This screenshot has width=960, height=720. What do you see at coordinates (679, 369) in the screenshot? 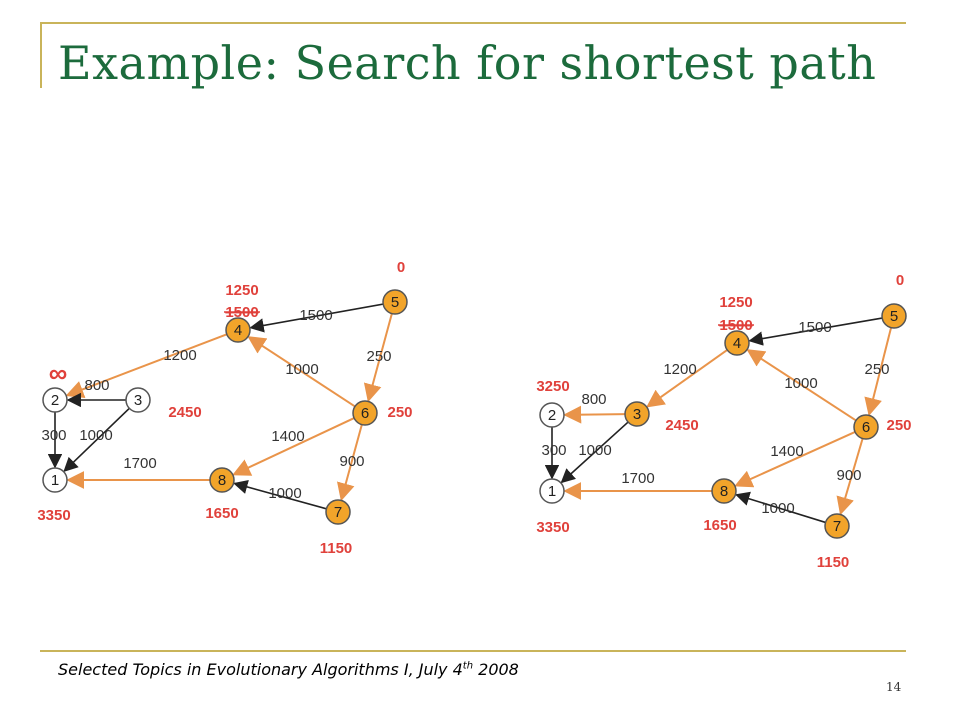
I see `edge-weight-4-3: 1200` at bounding box center [679, 369].